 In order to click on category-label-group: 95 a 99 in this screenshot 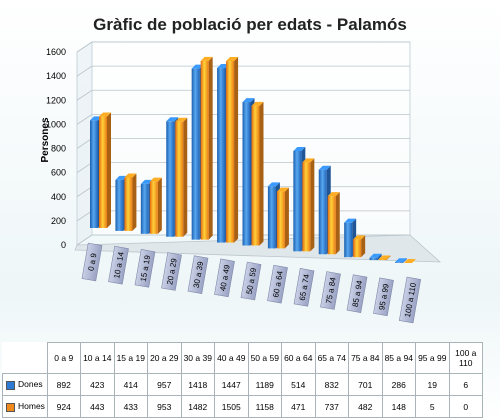, I will do `click(383, 297)`.